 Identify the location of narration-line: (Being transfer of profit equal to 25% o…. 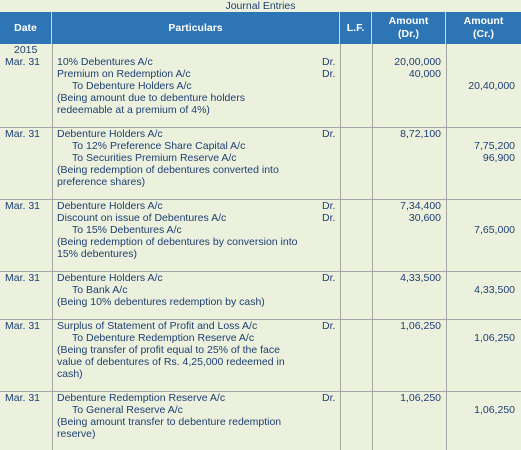
(168, 350).